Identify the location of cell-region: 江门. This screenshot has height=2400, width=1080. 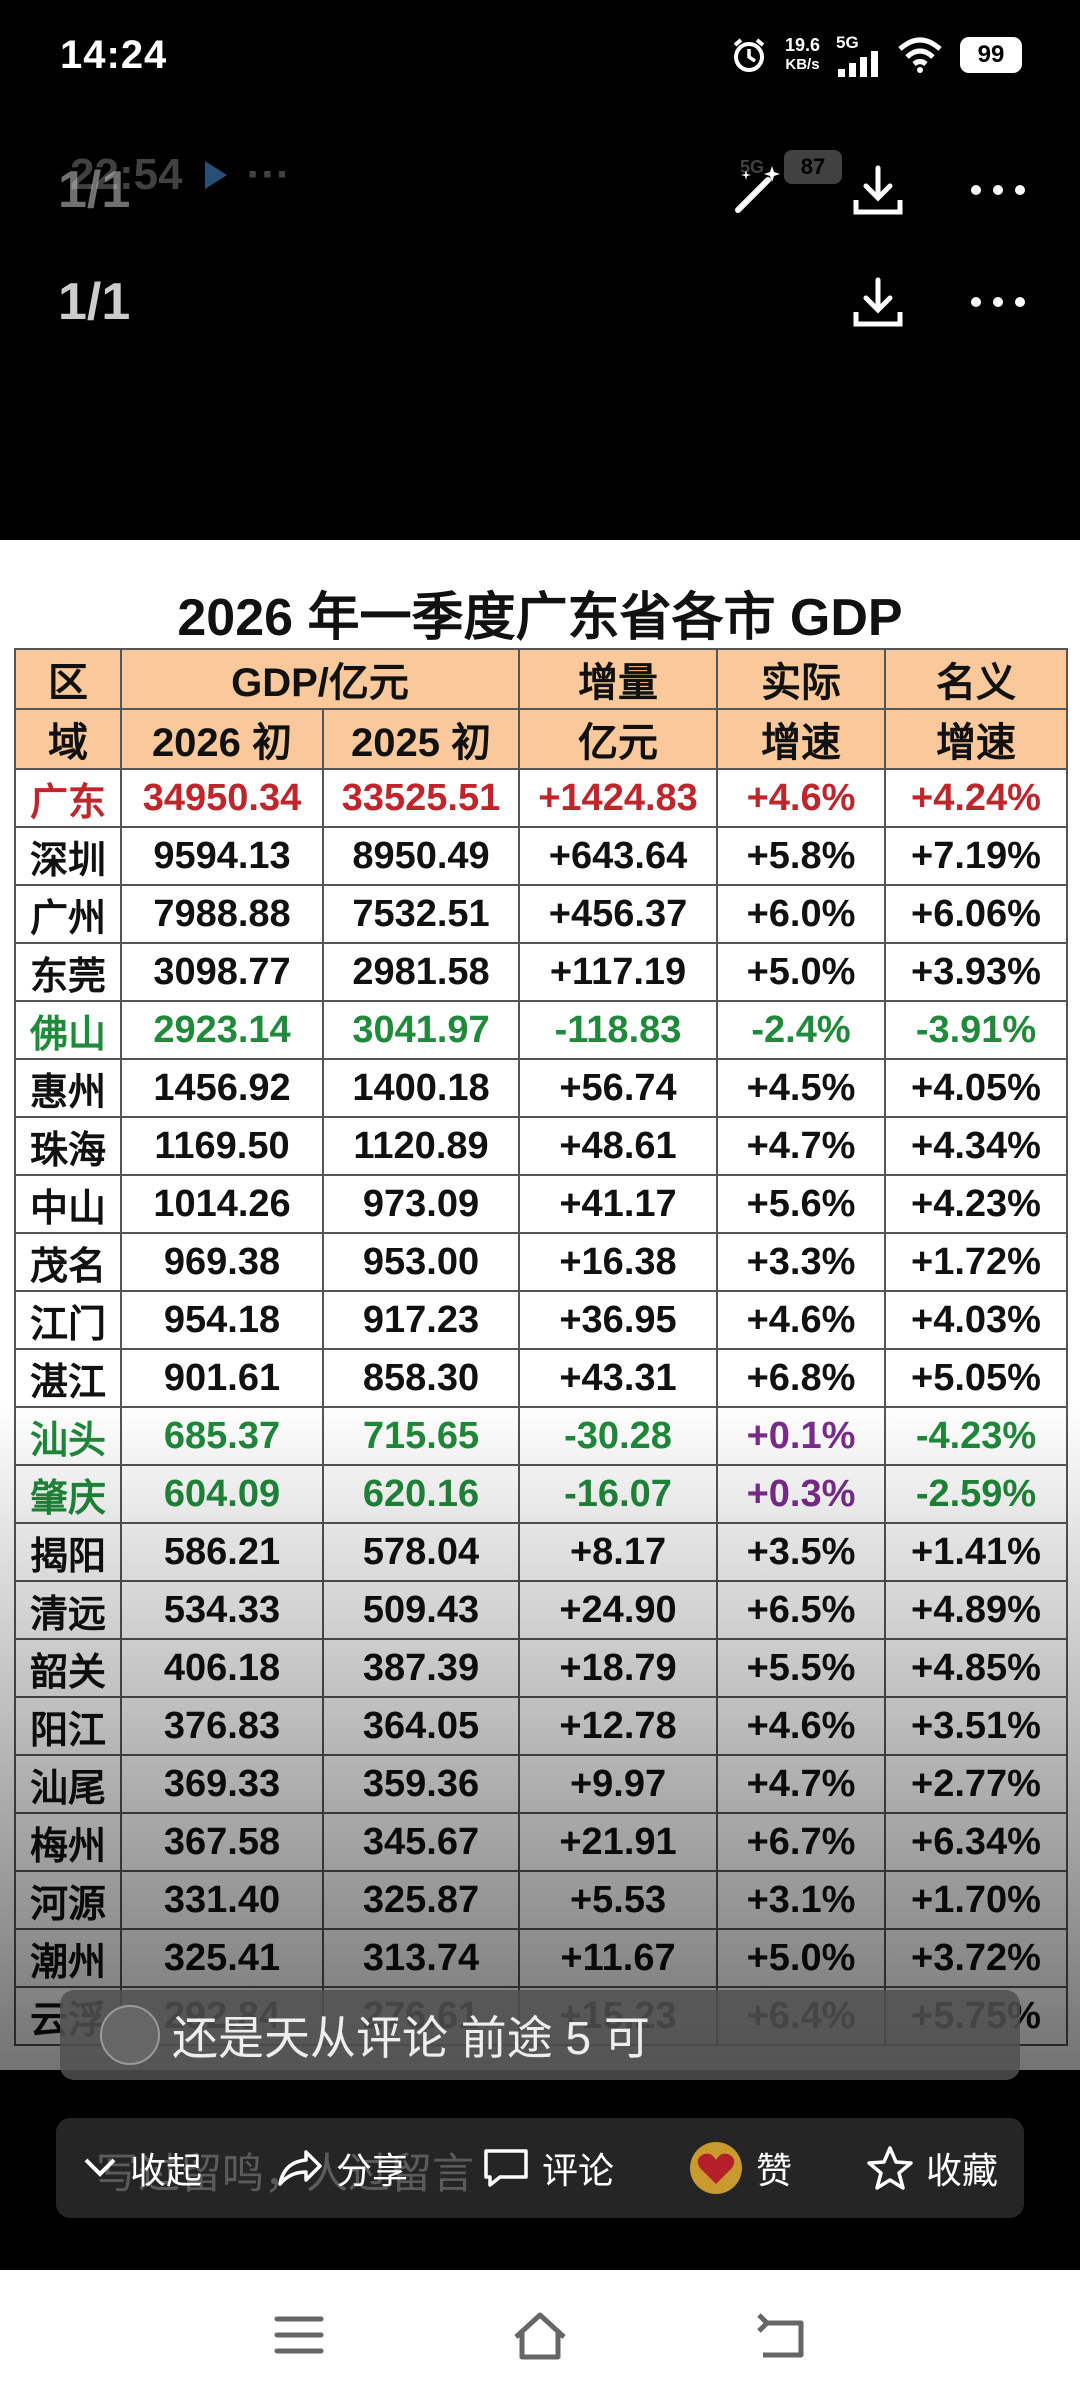
(68, 1320).